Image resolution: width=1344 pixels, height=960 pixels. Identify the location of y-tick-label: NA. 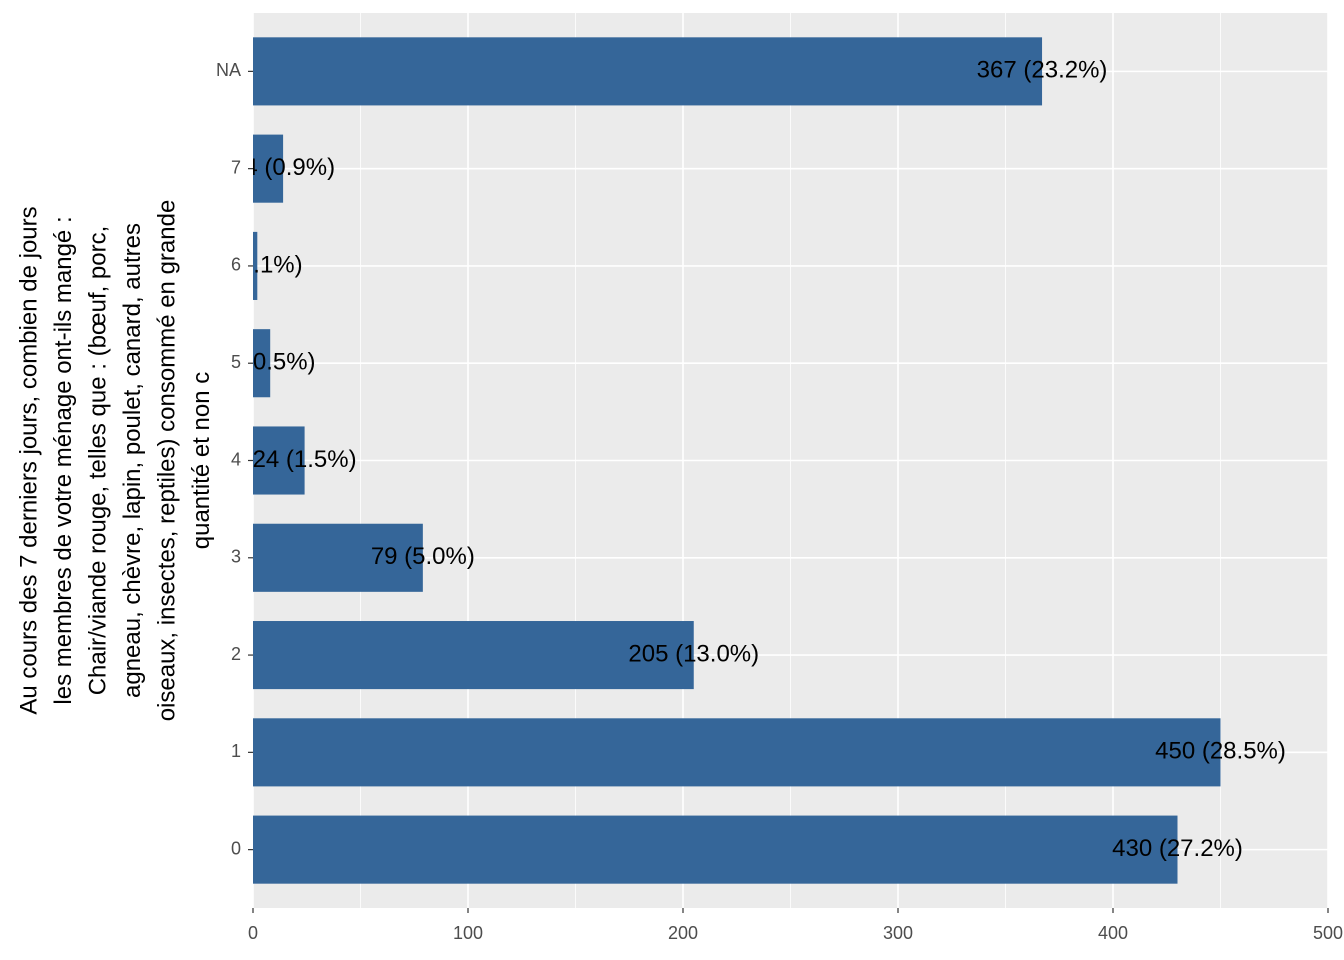
(228, 70).